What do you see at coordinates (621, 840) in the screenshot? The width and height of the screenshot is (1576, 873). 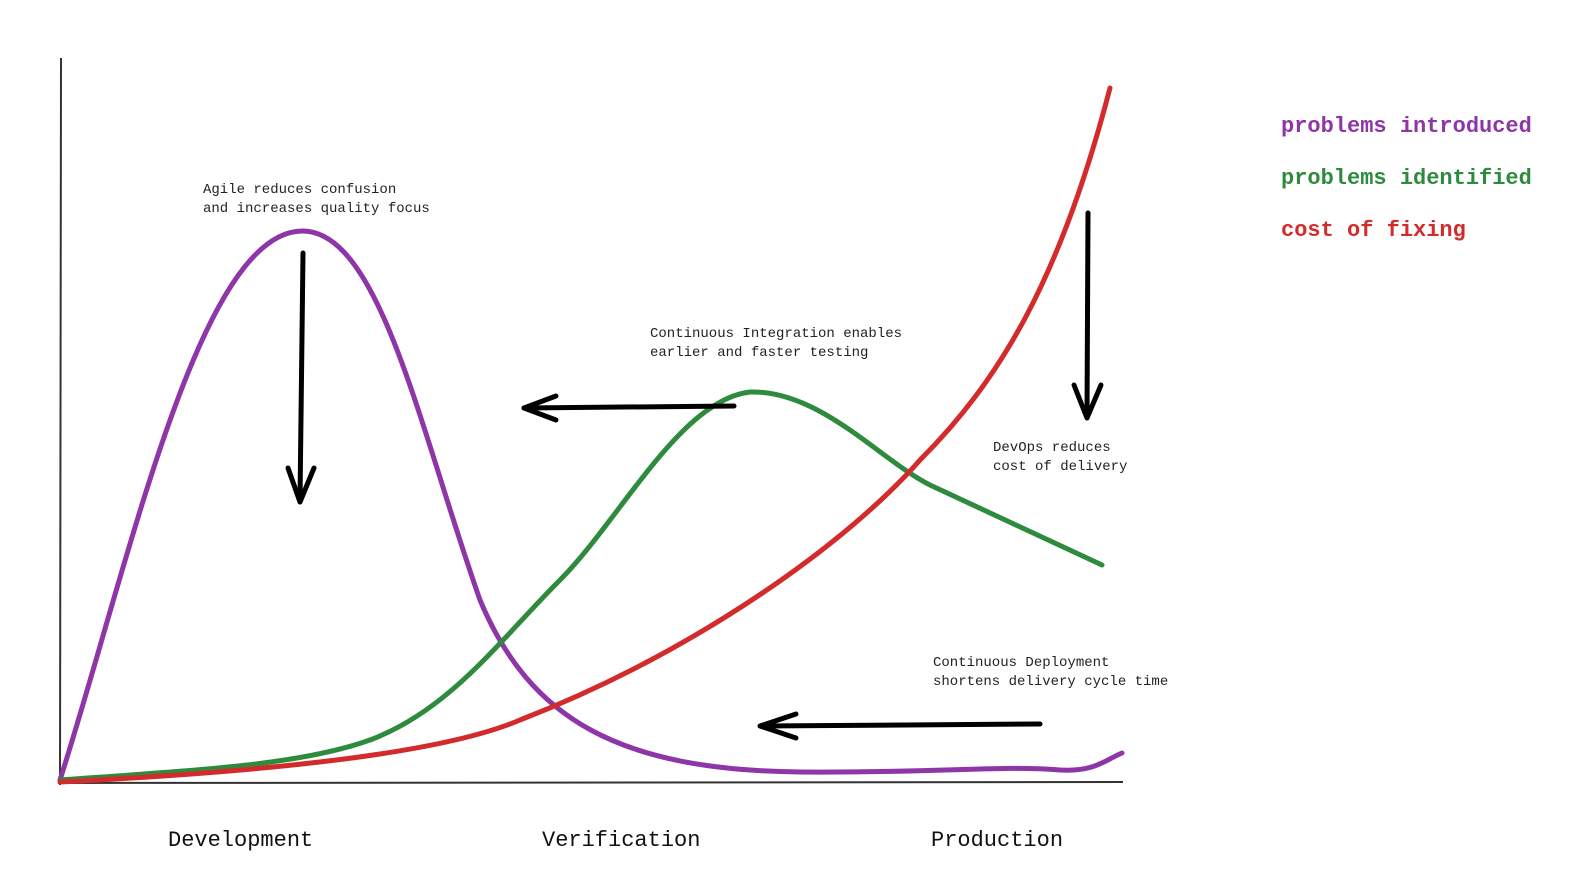 I see `phase-label: Verification` at bounding box center [621, 840].